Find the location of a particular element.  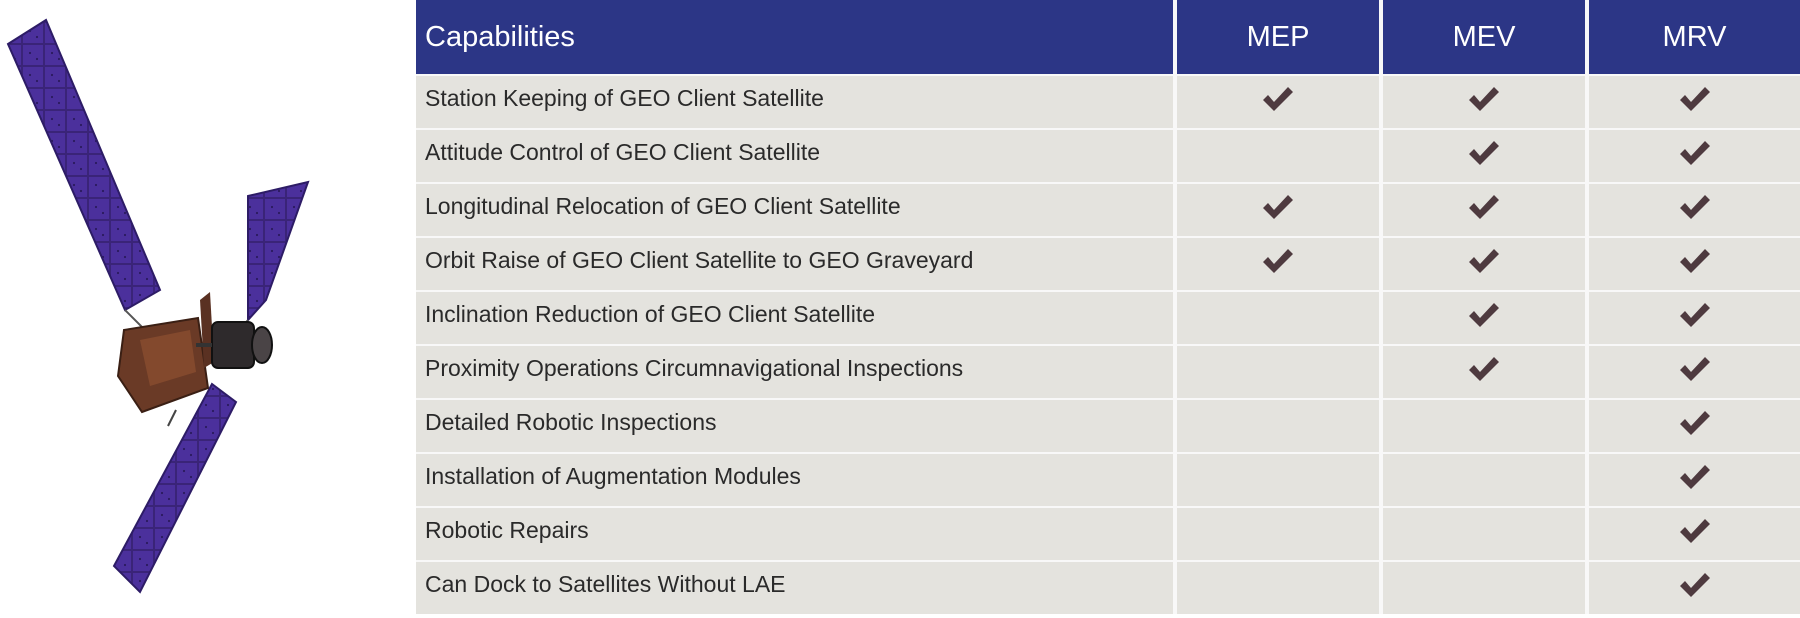

table-row: Can Dock to Satellites Without LAE is located at coordinates (1108, 587).